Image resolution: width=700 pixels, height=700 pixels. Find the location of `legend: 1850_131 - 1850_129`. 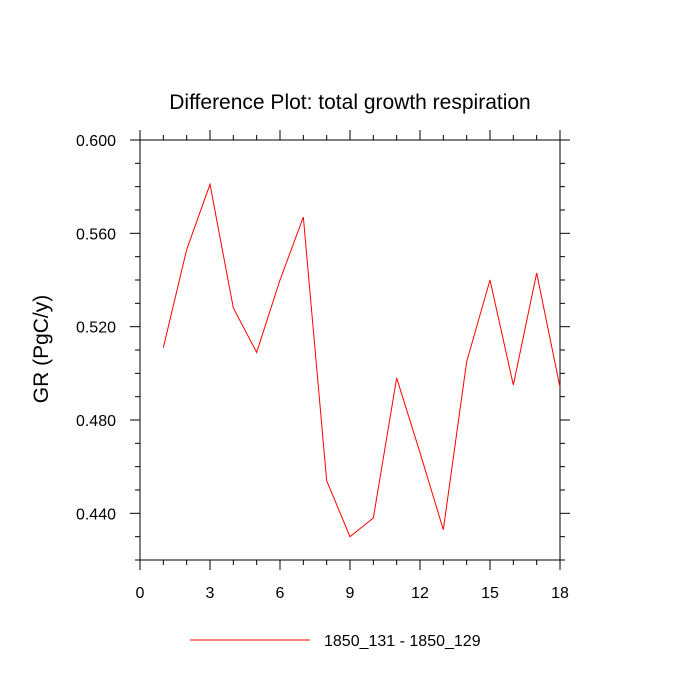

legend: 1850_131 - 1850_129 is located at coordinates (335, 641).